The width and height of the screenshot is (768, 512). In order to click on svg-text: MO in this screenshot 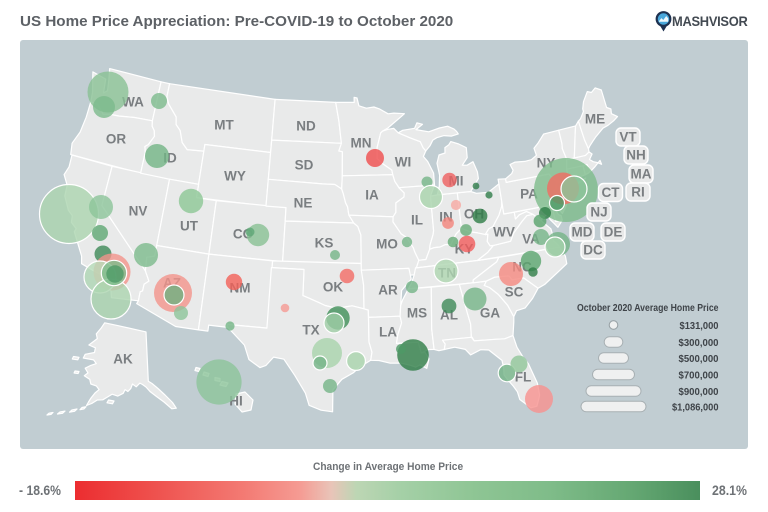, I will do `click(387, 244)`.